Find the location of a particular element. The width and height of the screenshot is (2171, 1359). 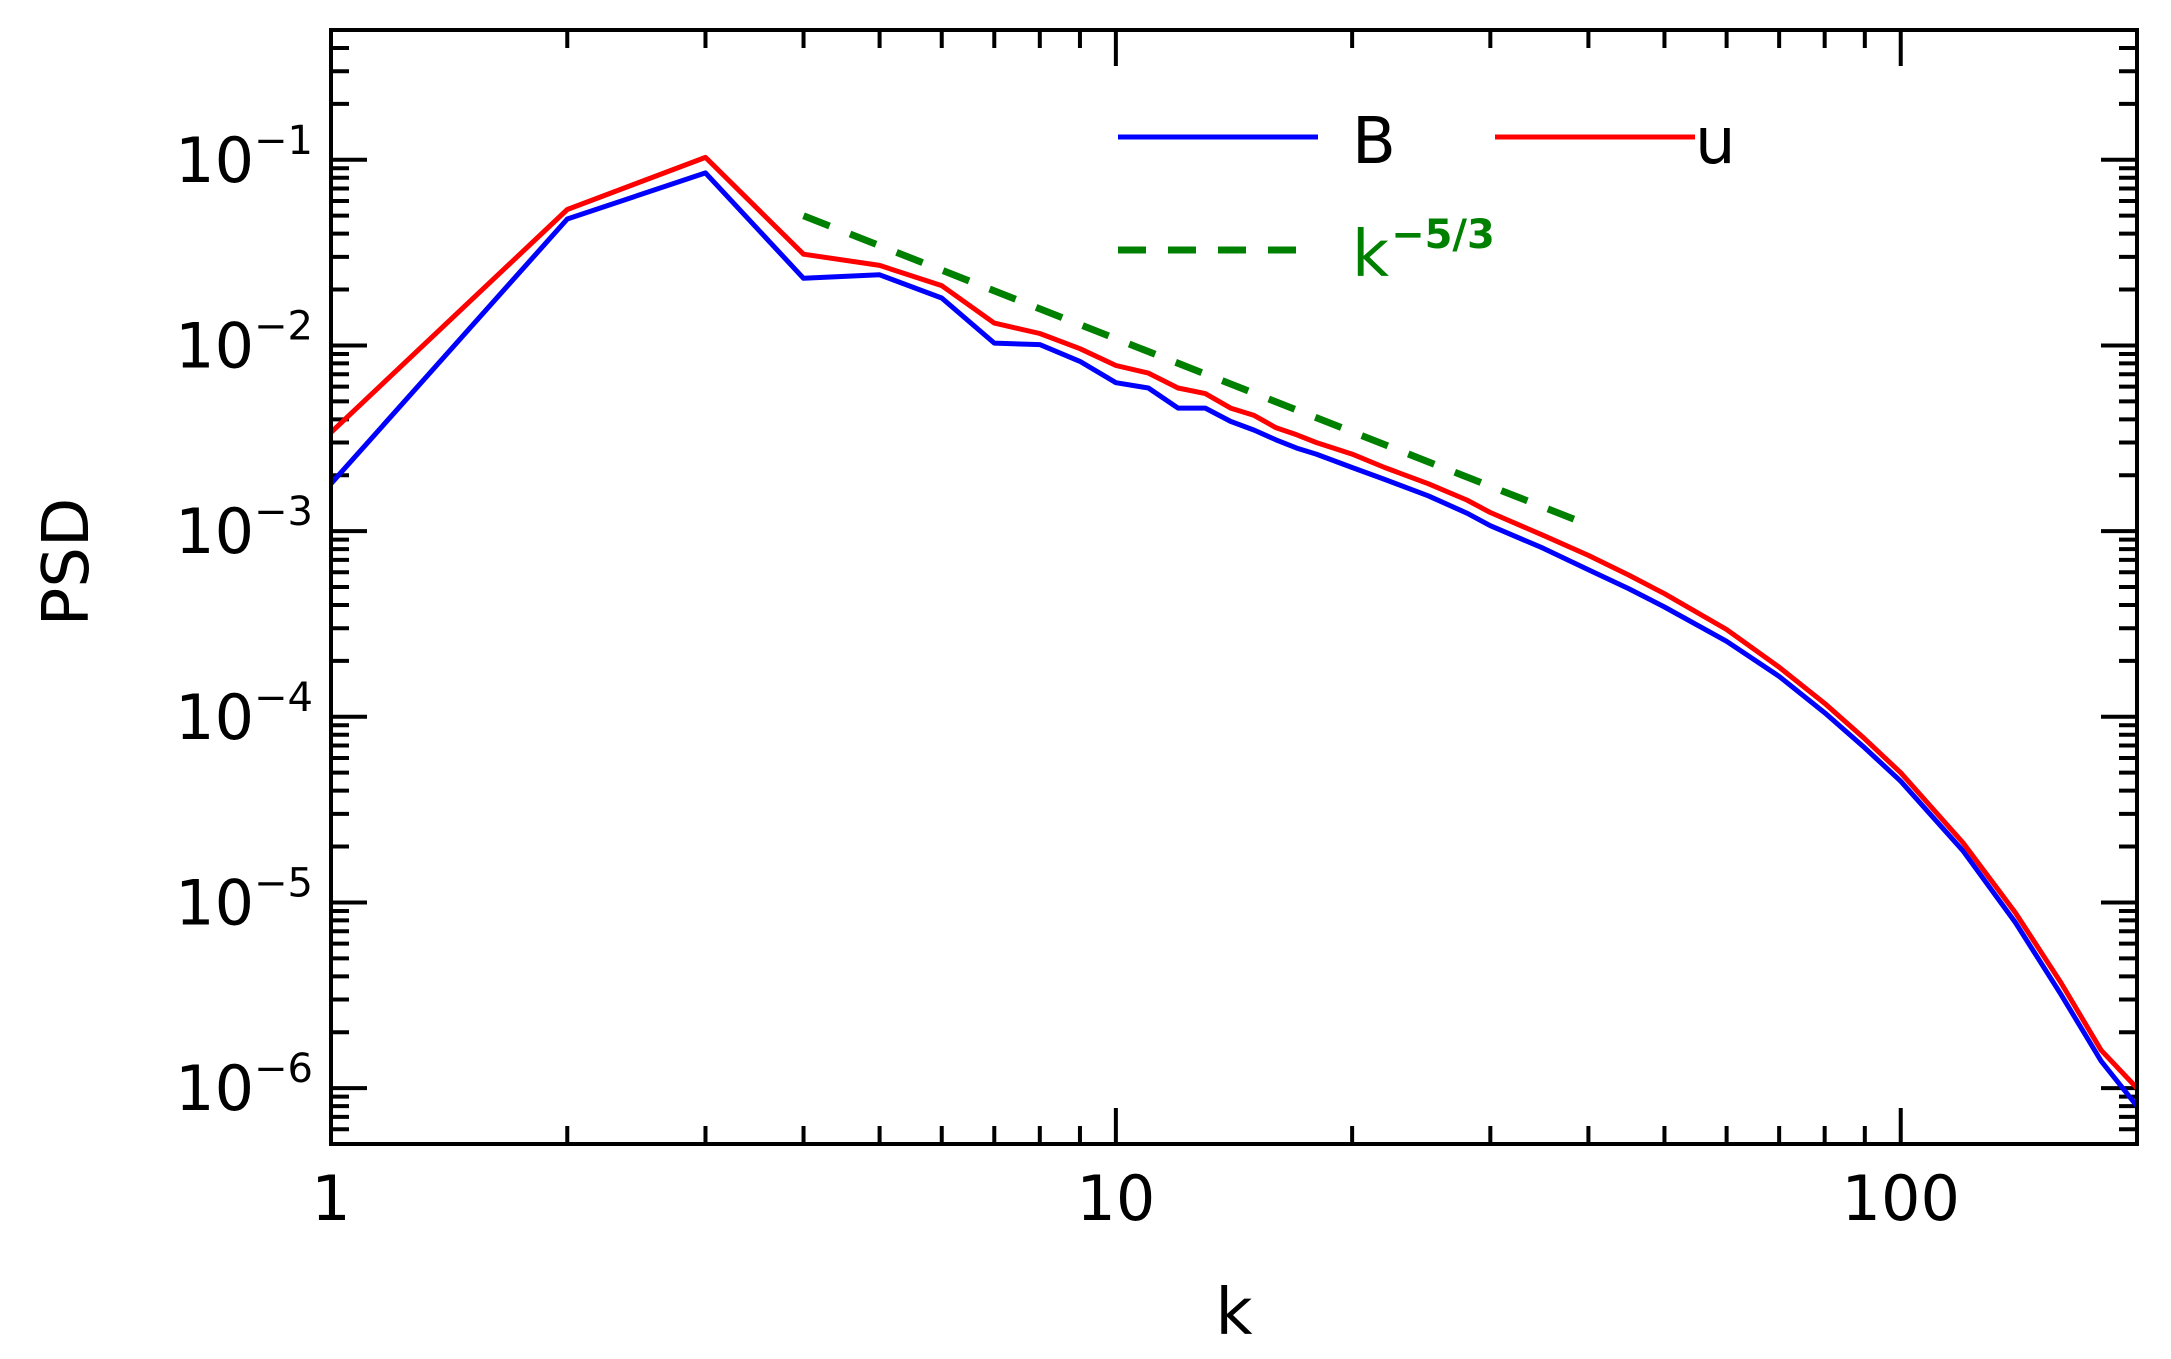

y-tick-label: 10⁻⁴ is located at coordinates (244, 714).